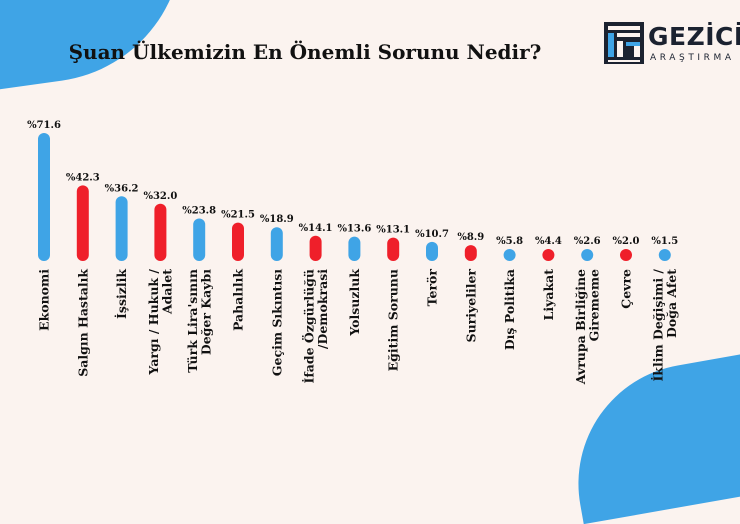  What do you see at coordinates (393, 230) in the screenshot?
I see `data-label-9: %13.1` at bounding box center [393, 230].